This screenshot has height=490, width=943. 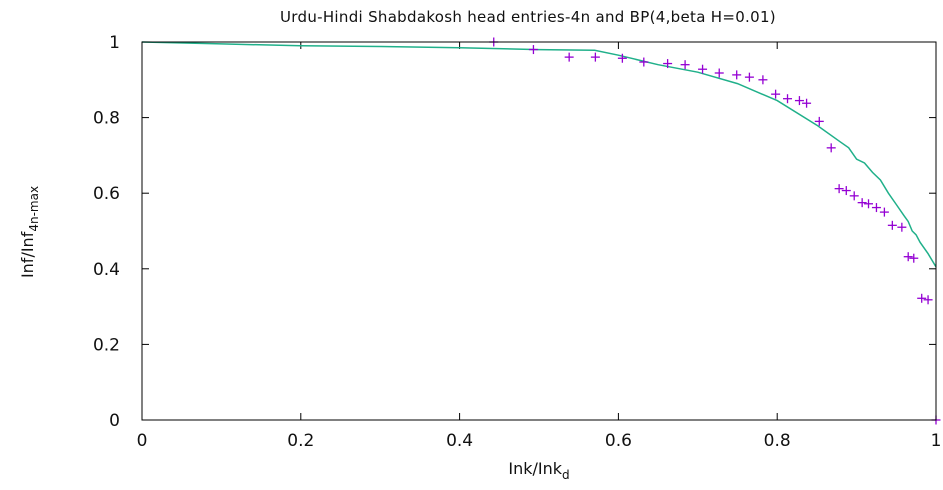 What do you see at coordinates (29, 232) in the screenshot?
I see `y-axis-label: Inf/Inf4n-max` at bounding box center [29, 232].